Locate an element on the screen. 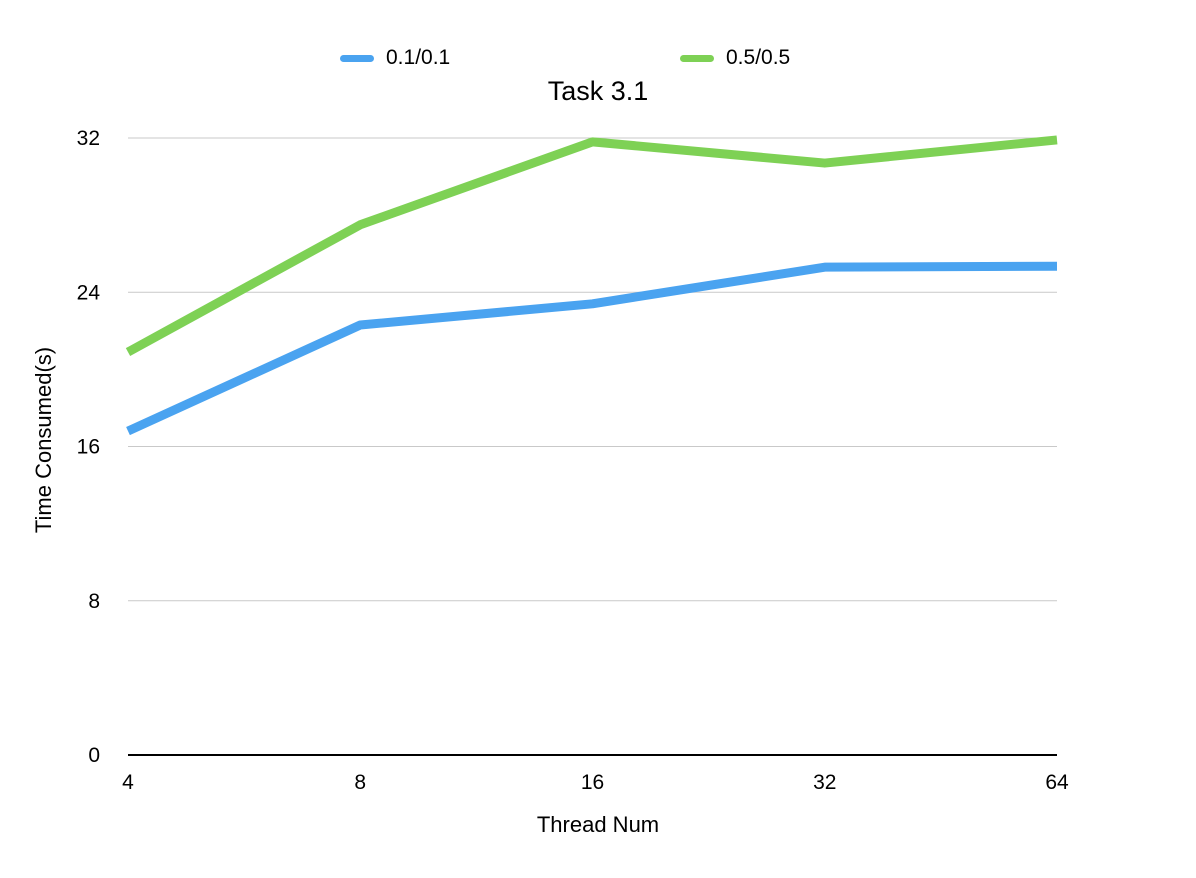 The width and height of the screenshot is (1196, 878). legend-item-series-1: 0.1/0.1 is located at coordinates (395, 58).